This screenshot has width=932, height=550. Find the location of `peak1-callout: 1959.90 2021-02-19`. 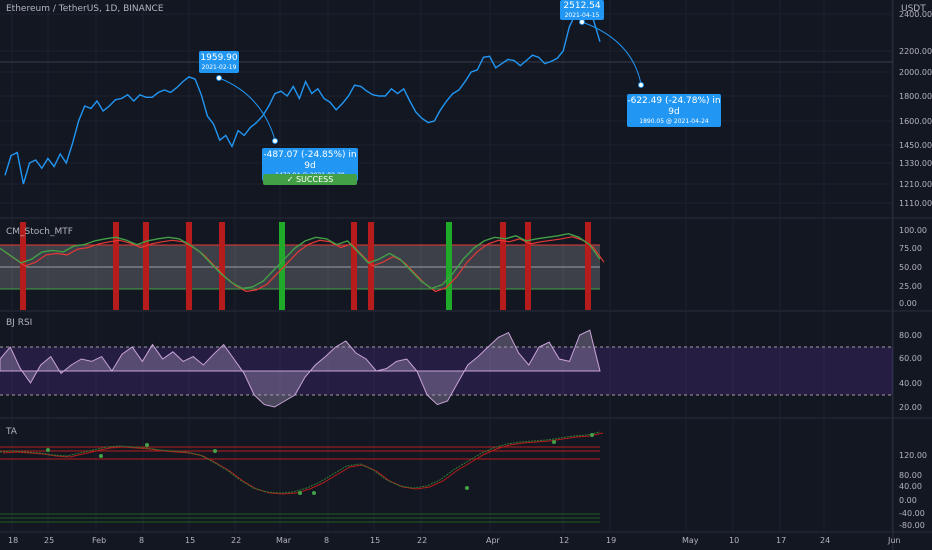

peak1-callout: 1959.90 2021-02-19 is located at coordinates (219, 62).